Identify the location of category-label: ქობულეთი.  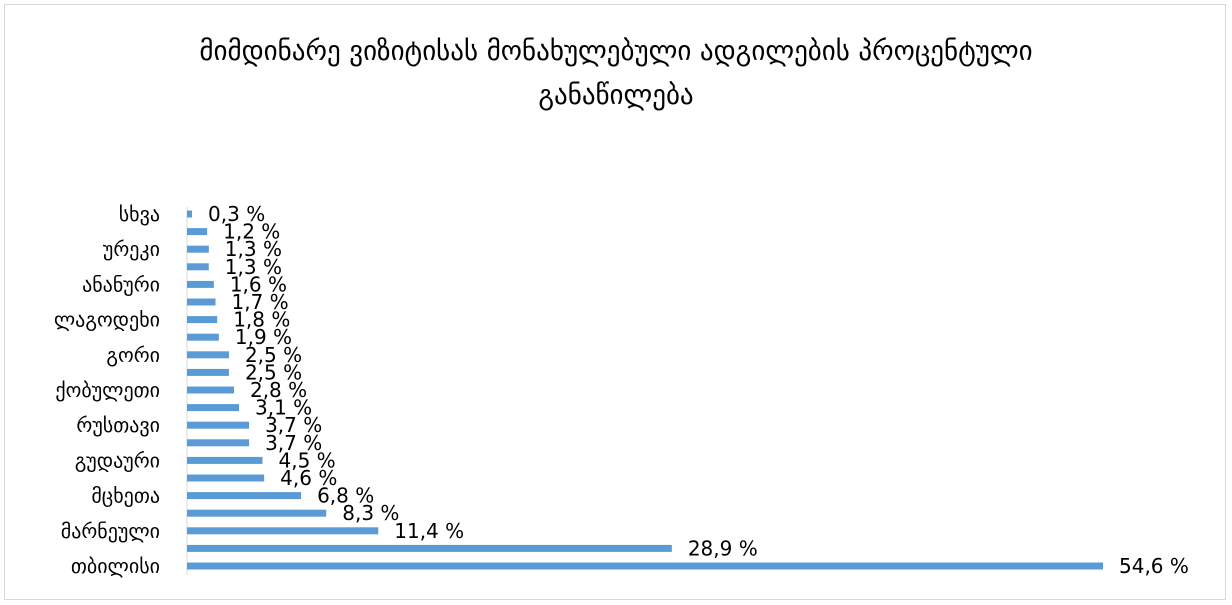
(107, 390).